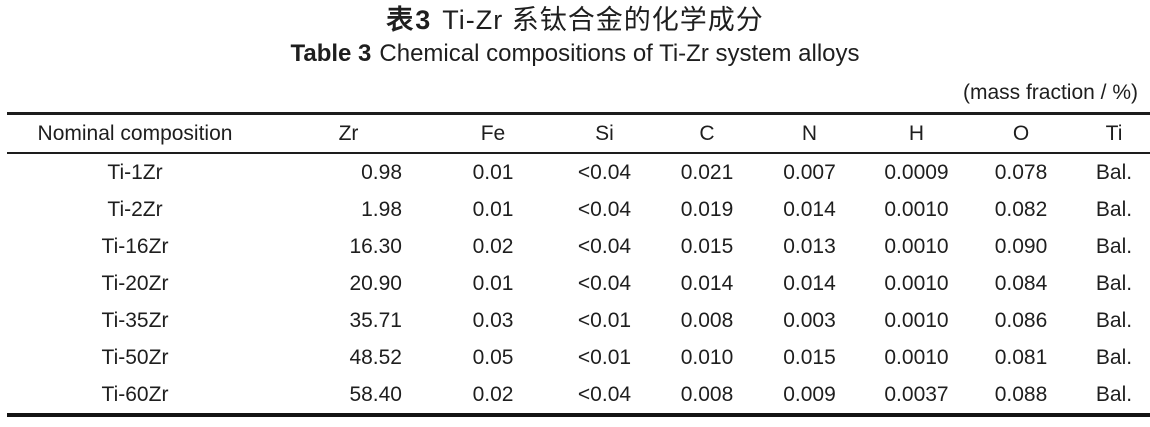  Describe the element at coordinates (916, 394) in the screenshot. I see `cell-h: 0.0037` at that location.